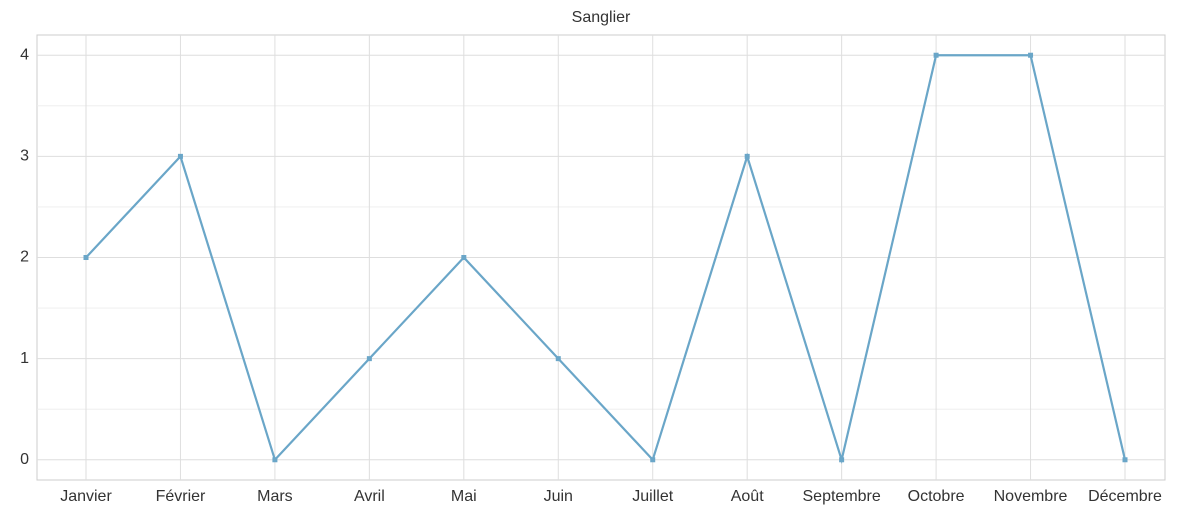 Image resolution: width=1180 pixels, height=510 pixels. I want to click on x-tick-label: Février, so click(181, 496).